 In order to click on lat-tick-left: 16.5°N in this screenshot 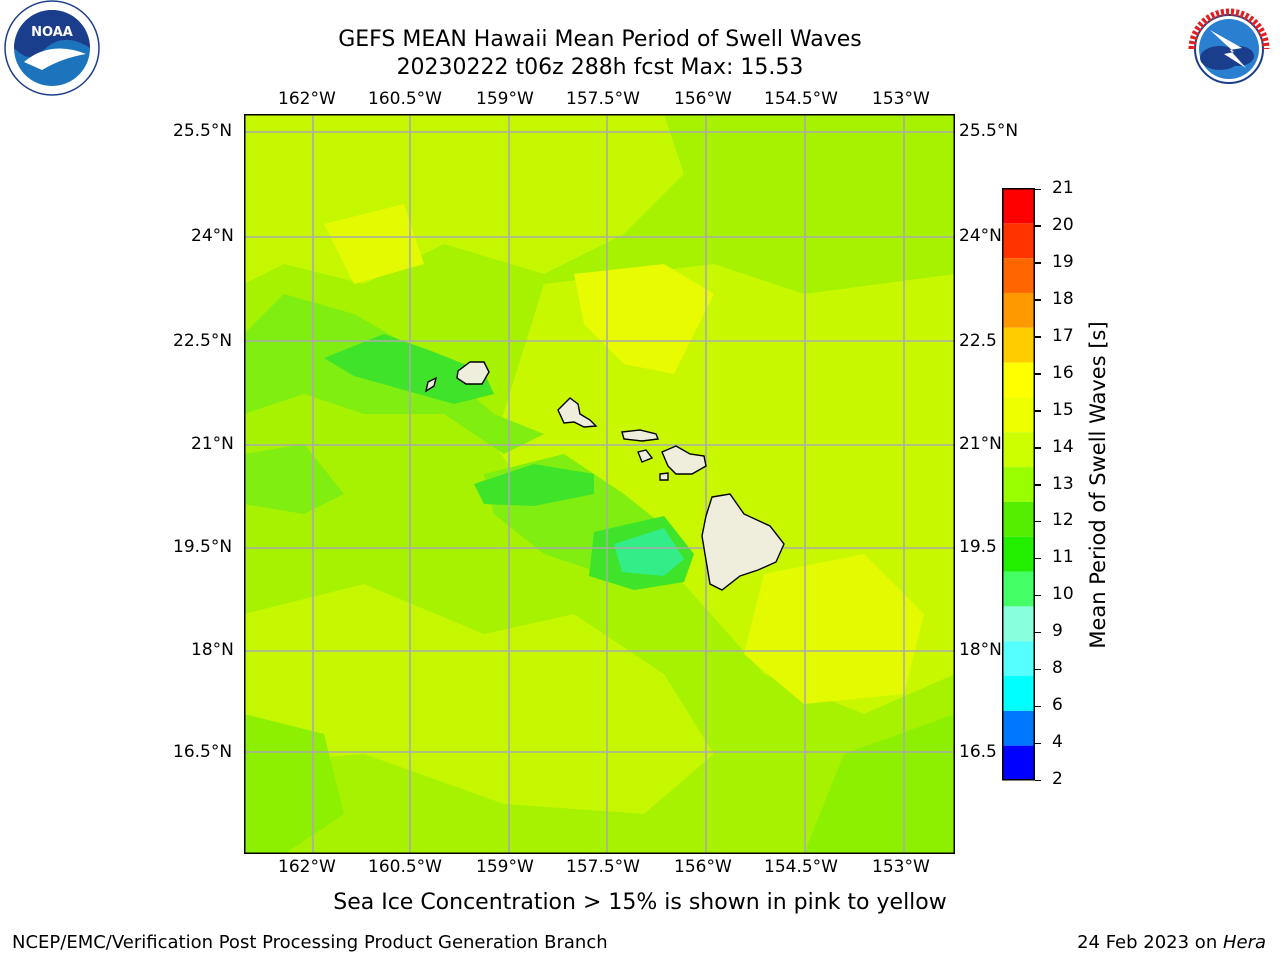, I will do `click(203, 752)`.